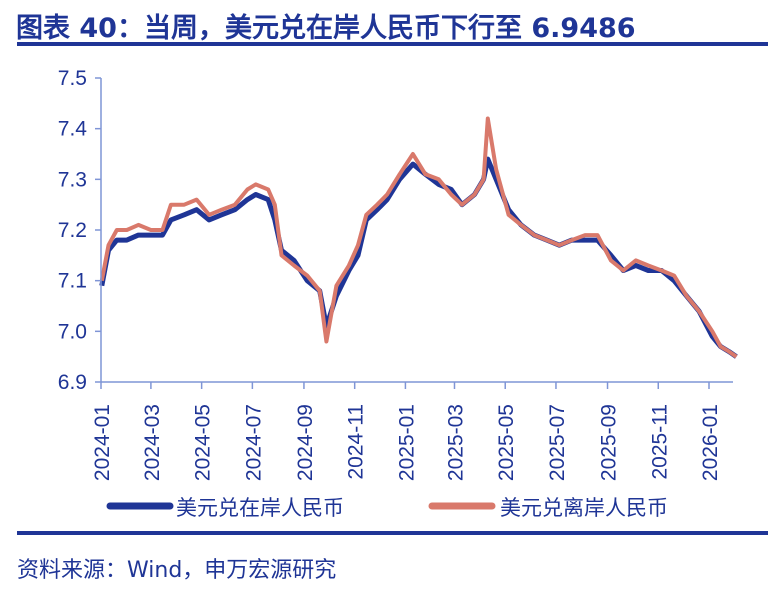 This screenshot has width=780, height=592. Describe the element at coordinates (73, 129) in the screenshot. I see `y-tick-label: 7.4` at that location.